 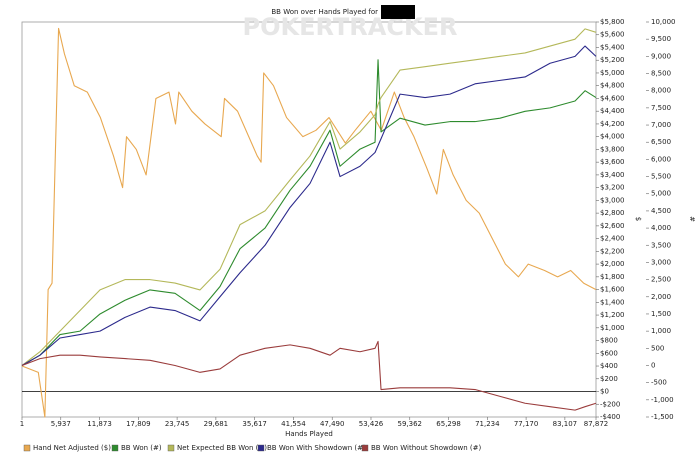 I want to click on y-tick-label: $3,800, so click(x=612, y=149).